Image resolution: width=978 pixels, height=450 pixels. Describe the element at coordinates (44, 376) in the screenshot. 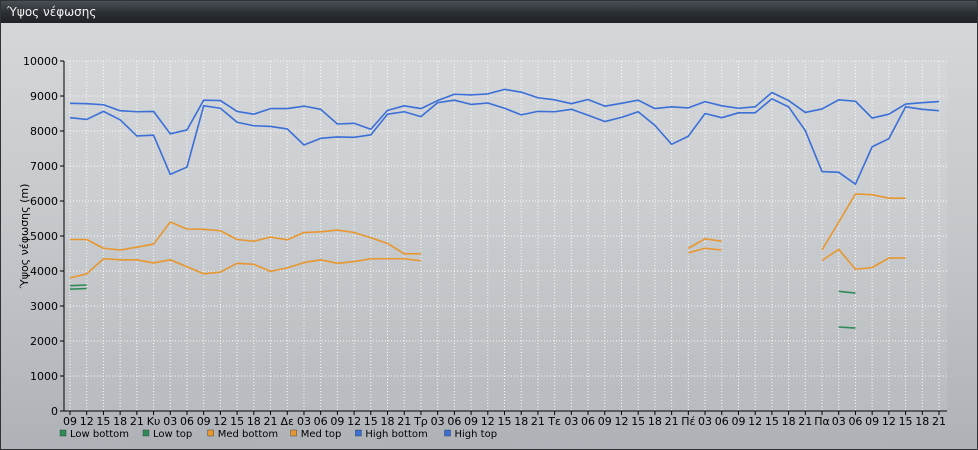

I see `y-tick-label: 1000` at that location.